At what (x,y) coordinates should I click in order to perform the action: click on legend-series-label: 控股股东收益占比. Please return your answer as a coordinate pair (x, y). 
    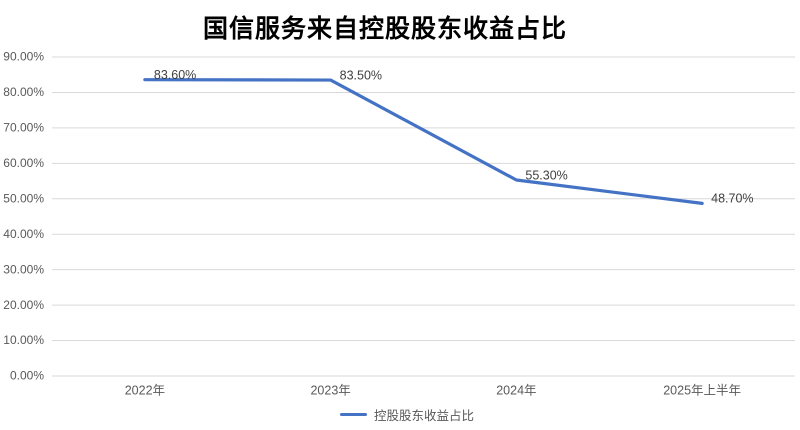
    Looking at the image, I should click on (423, 415).